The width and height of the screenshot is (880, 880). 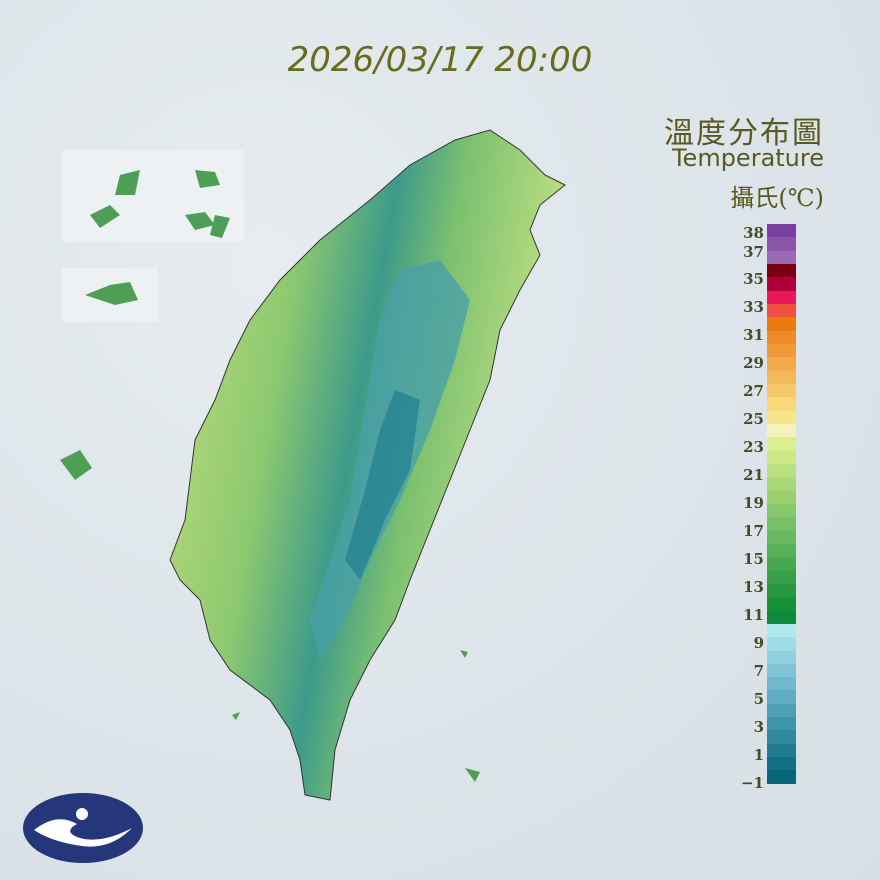 I want to click on scale-tick-label: 37, so click(x=753, y=252).